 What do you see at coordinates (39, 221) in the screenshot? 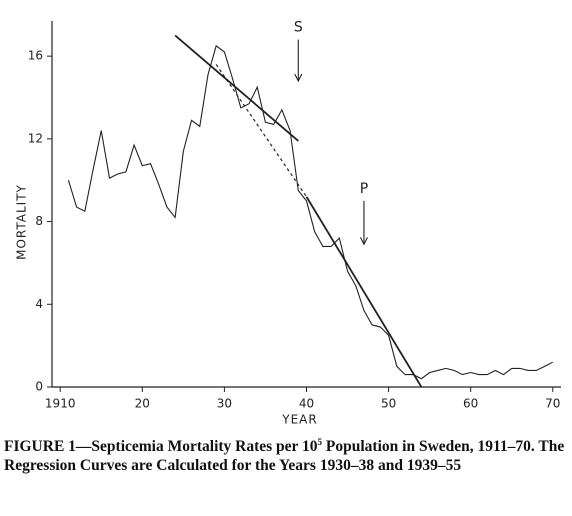
I see `y-tick-label: 8` at bounding box center [39, 221].